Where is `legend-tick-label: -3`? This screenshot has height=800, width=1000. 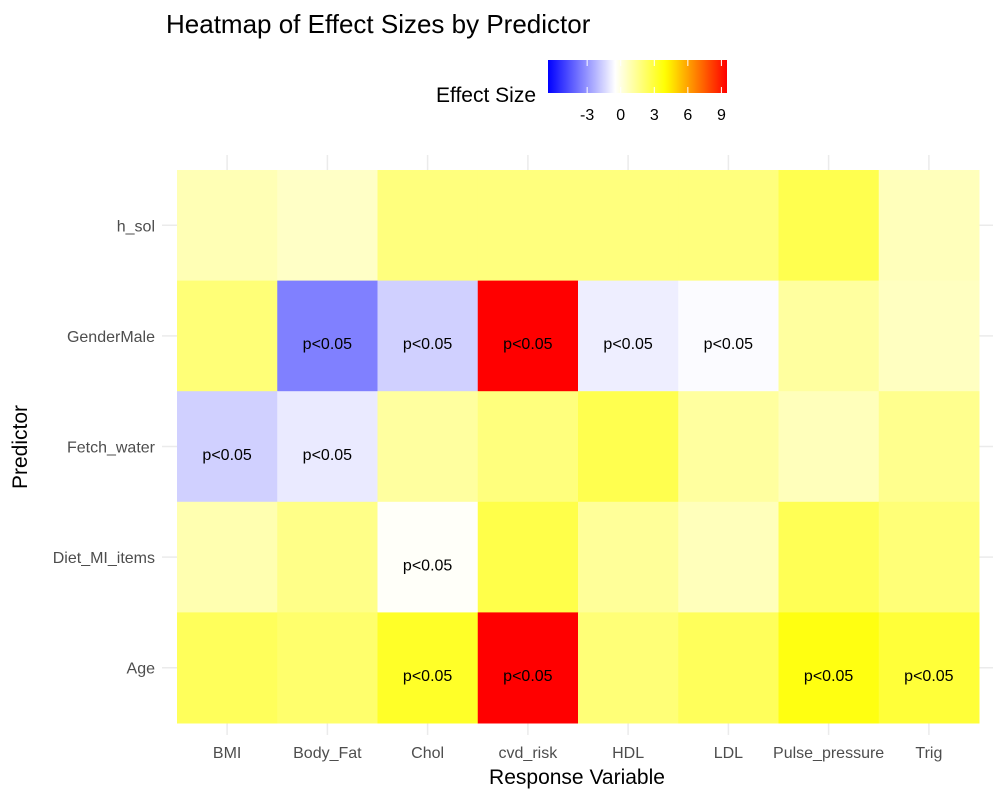
legend-tick-label: -3 is located at coordinates (587, 115).